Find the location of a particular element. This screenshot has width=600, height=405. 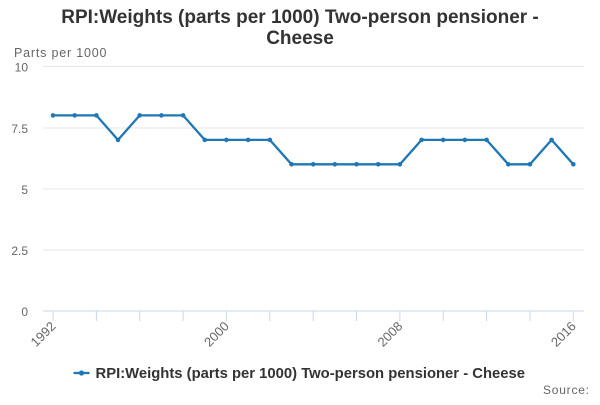

svg-text: 2.5 is located at coordinates (19, 251).